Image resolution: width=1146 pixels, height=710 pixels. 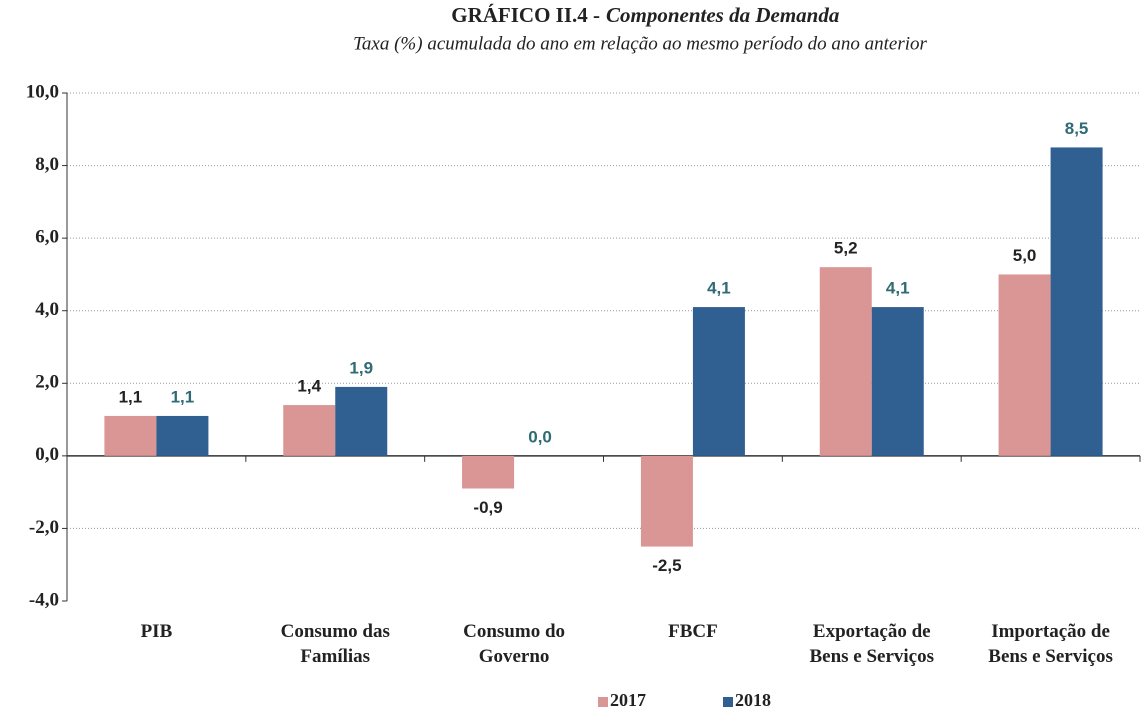 What do you see at coordinates (871, 644) in the screenshot?
I see `x-tick-label: Exportação de Bens e Serviços` at bounding box center [871, 644].